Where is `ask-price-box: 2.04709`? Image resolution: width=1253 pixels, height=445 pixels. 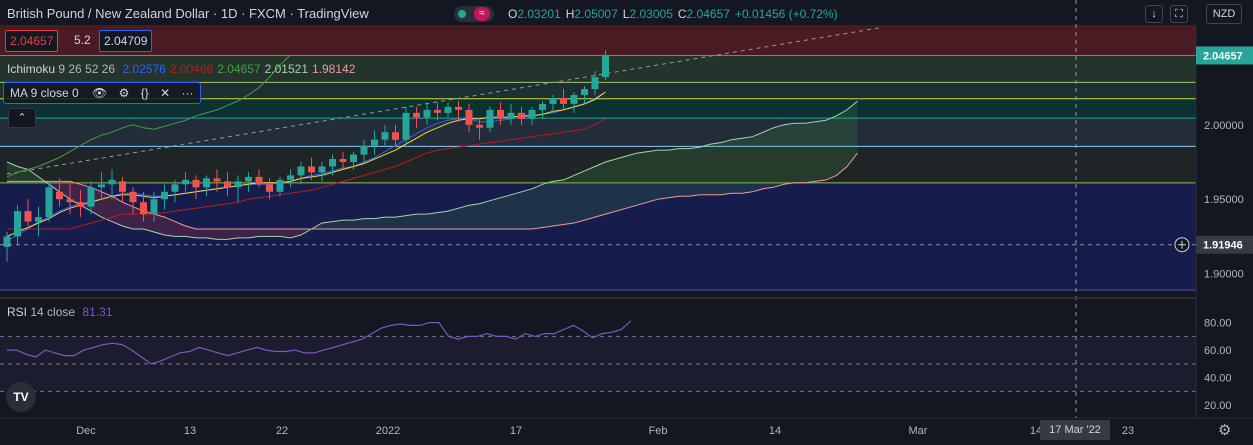 ask-price-box: 2.04709 is located at coordinates (126, 41).